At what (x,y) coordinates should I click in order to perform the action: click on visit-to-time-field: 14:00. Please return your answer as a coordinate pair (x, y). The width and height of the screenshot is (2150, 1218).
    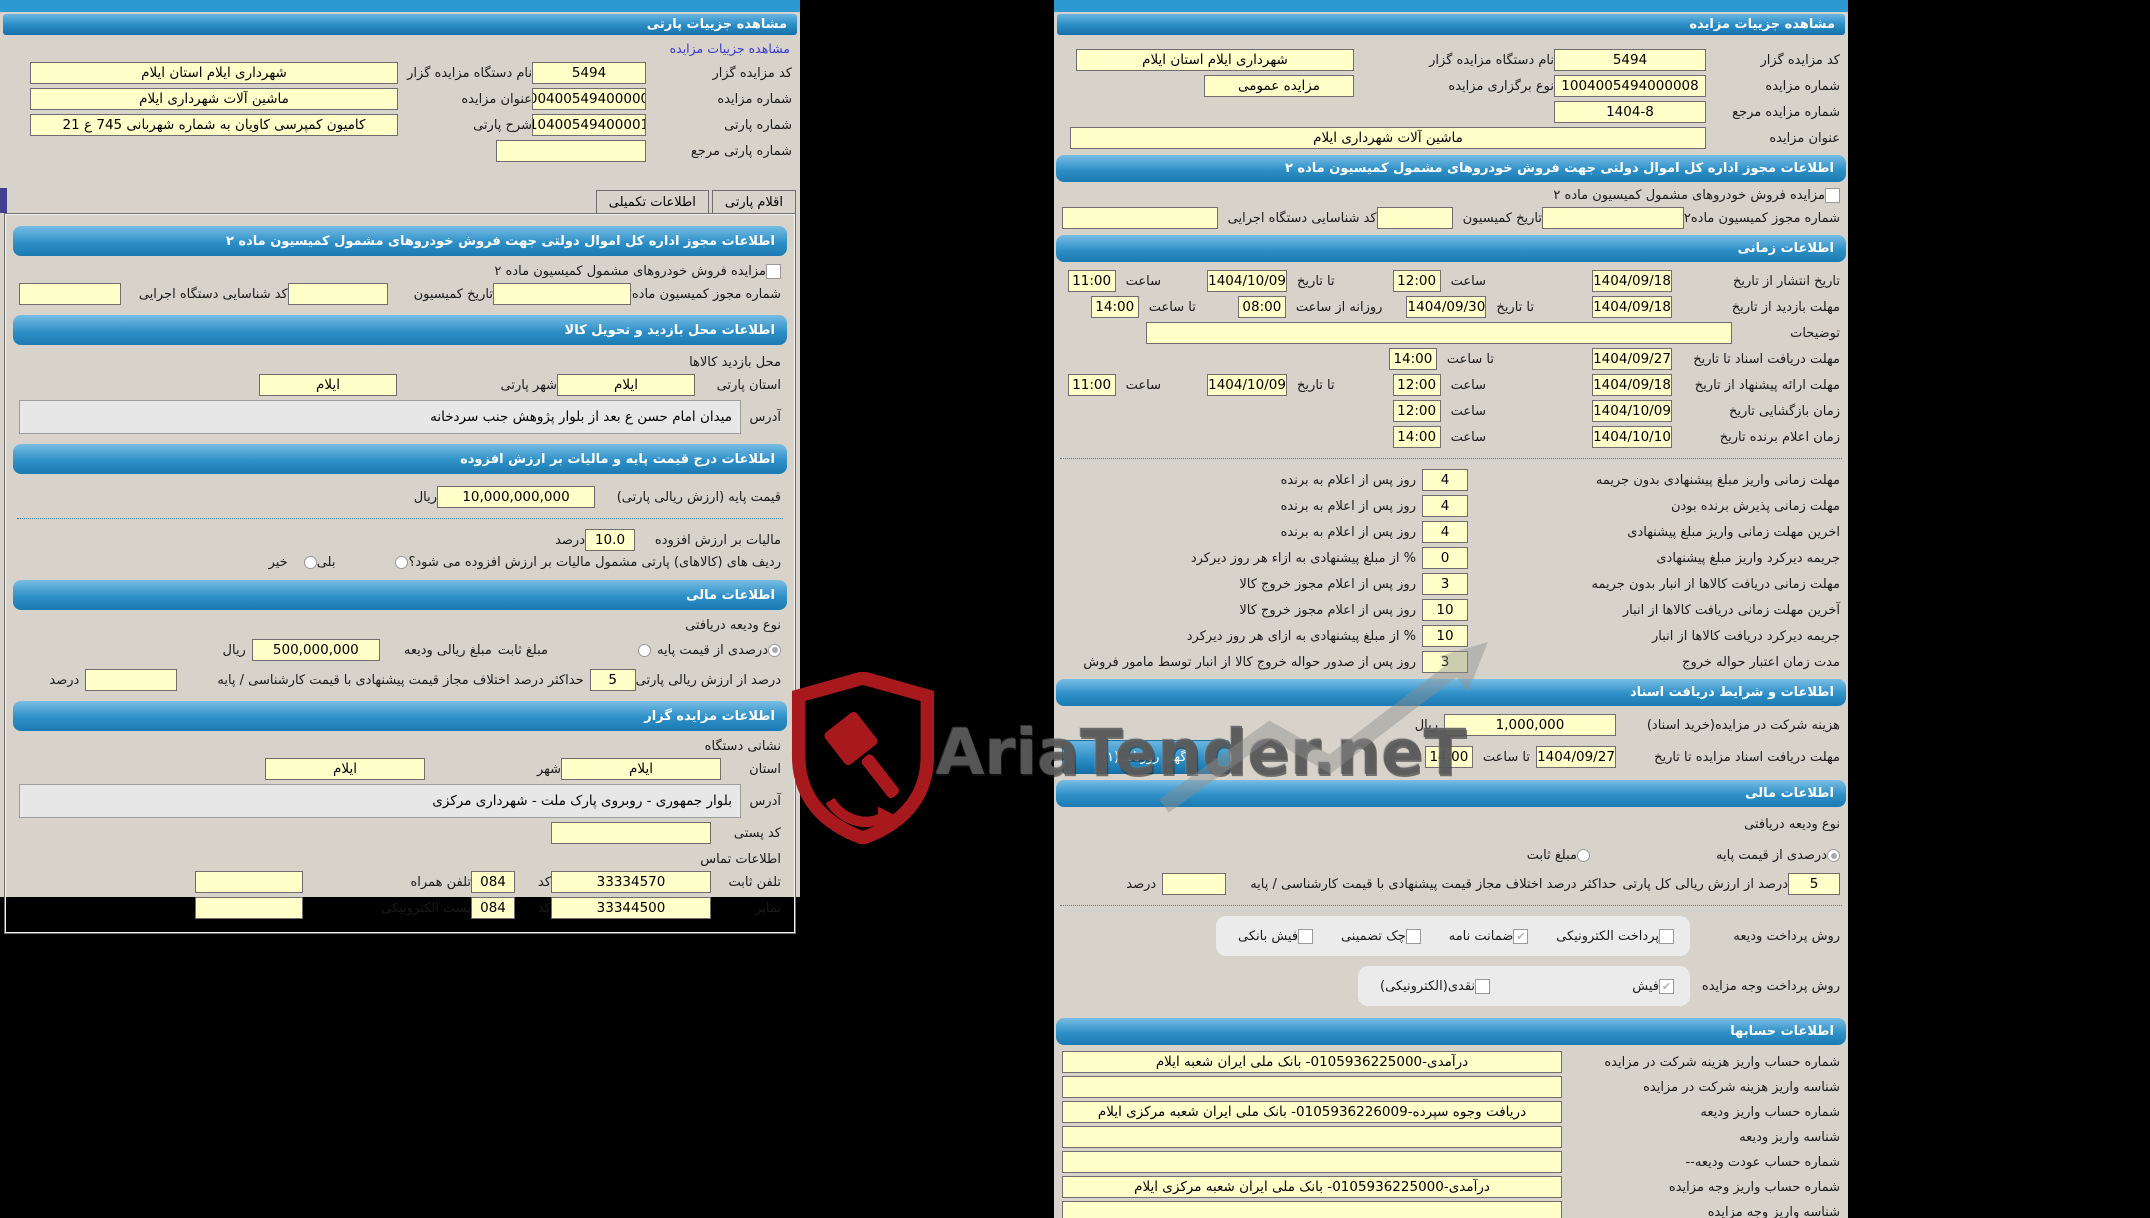
    Looking at the image, I should click on (1114, 307).